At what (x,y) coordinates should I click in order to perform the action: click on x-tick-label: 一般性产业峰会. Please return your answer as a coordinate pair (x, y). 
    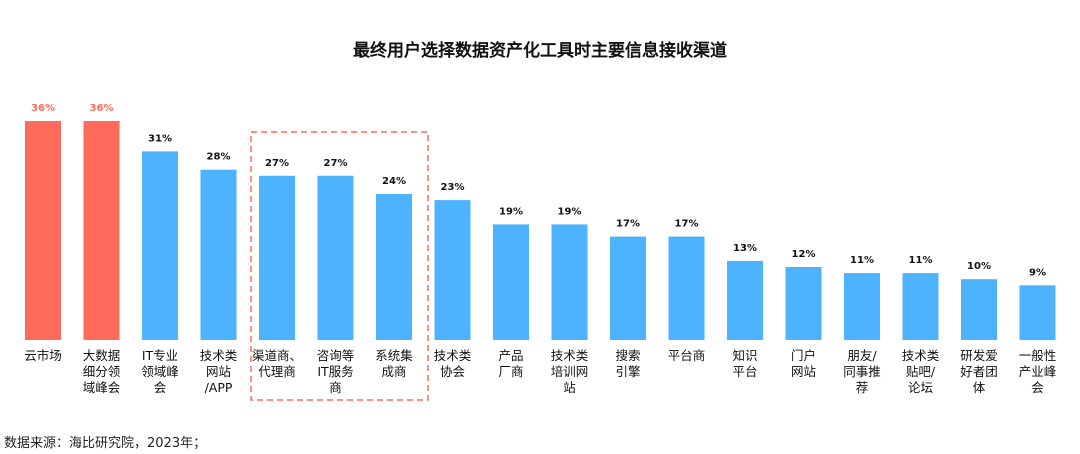
    Looking at the image, I should click on (1038, 371).